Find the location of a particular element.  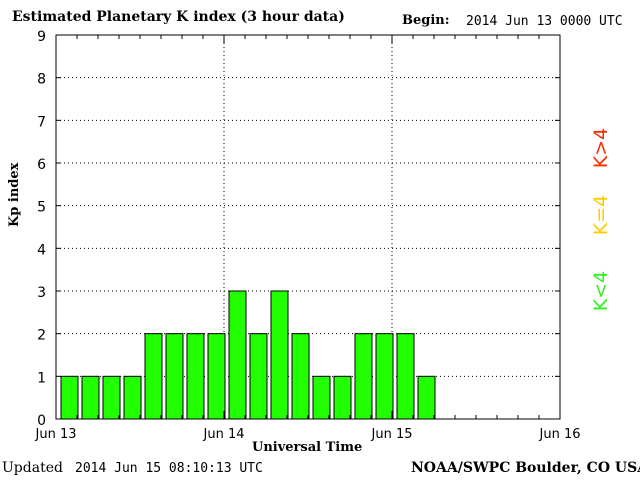

y-tick-label: 7 is located at coordinates (41, 122).